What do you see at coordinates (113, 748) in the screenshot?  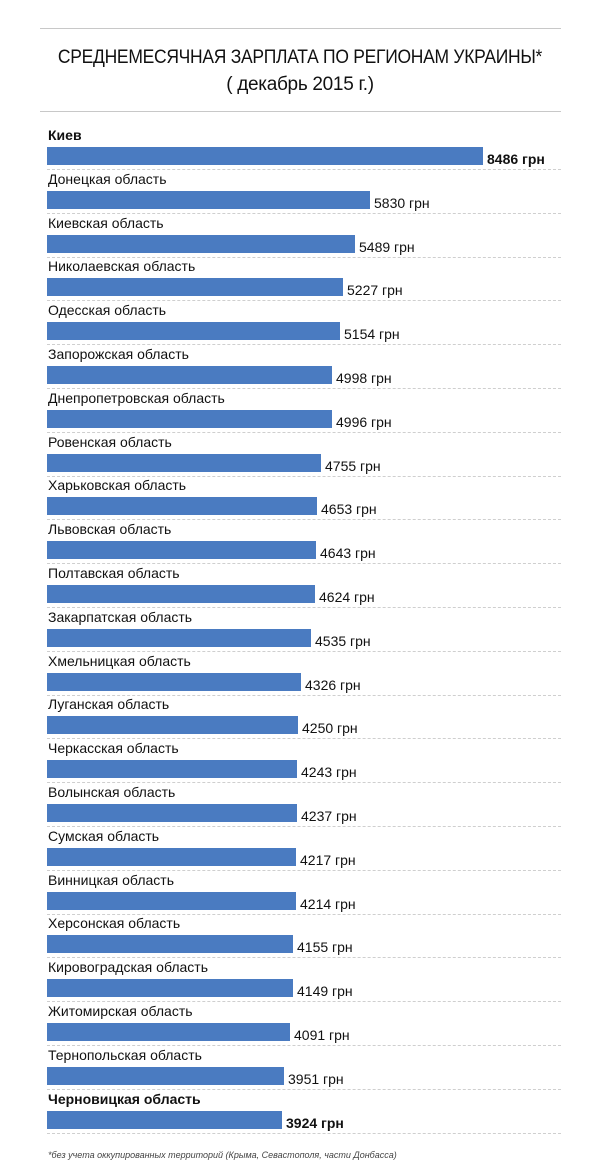 I see `category-label: Черкасская область` at bounding box center [113, 748].